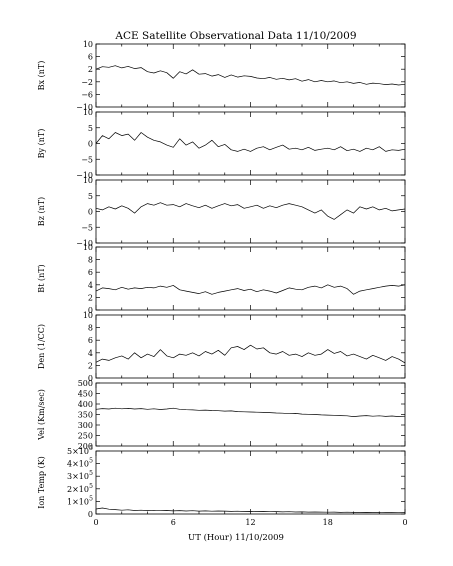 The height and width of the screenshot is (566, 453). I want to click on panel-frame-vel, so click(250, 414).